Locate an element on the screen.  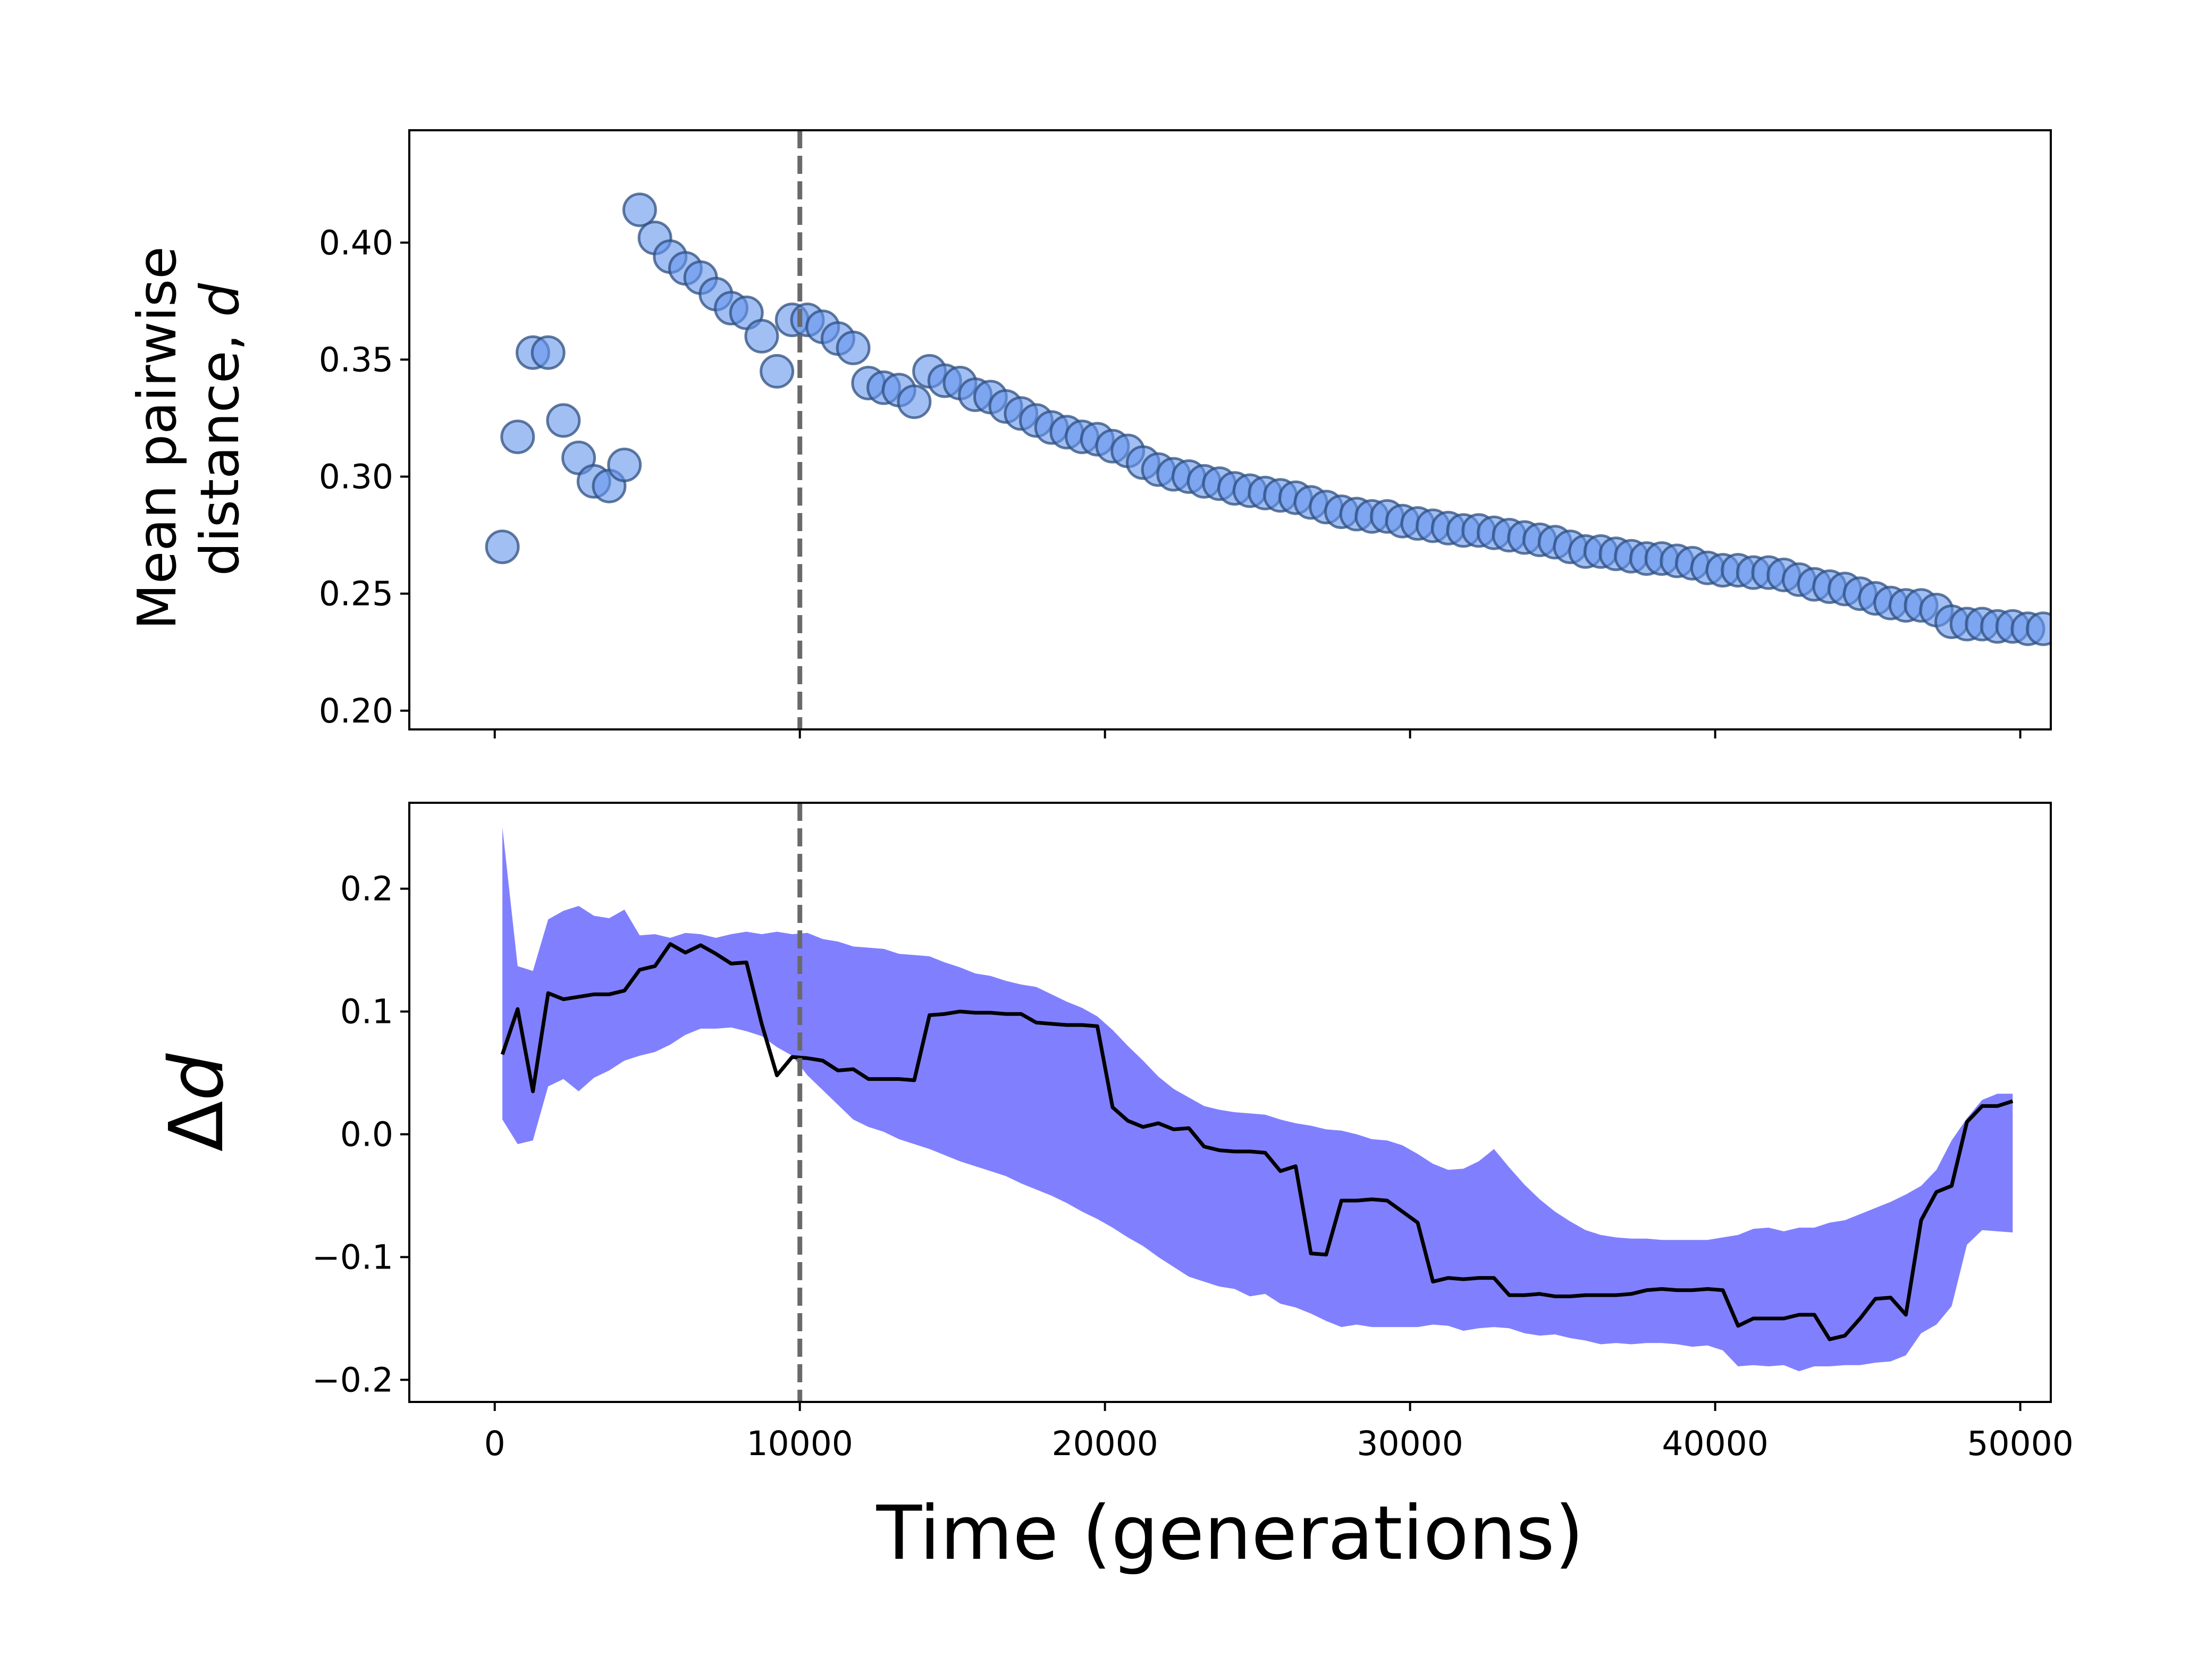
top-yticks: 0.20 0.25 0.30 0.35 0.40 is located at coordinates (364, 476).